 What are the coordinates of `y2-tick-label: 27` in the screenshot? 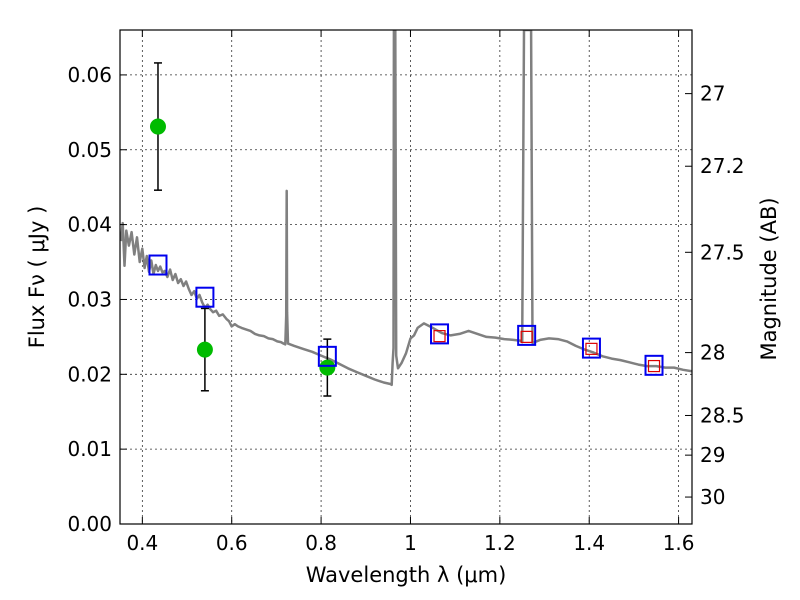 It's located at (712, 94).